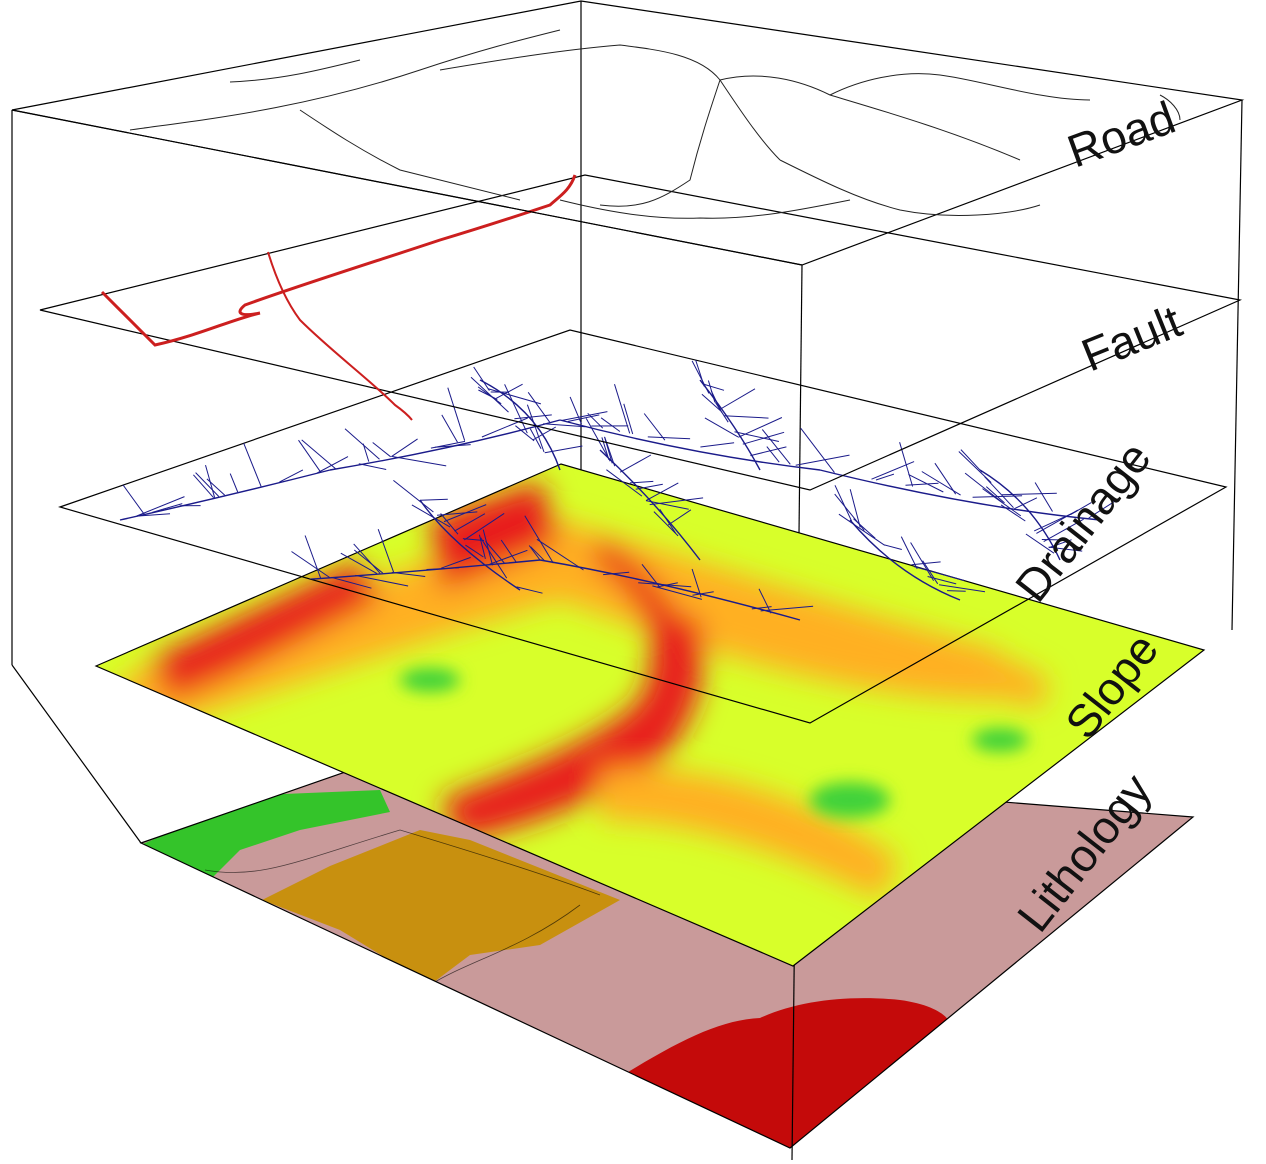  Describe the element at coordinates (1237, 365) in the screenshot. I see `box-right-edge` at that location.